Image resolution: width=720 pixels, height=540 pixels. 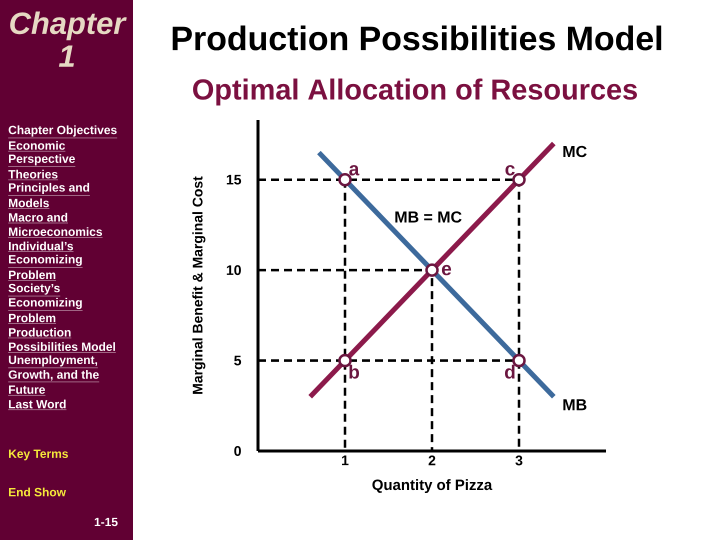 What do you see at coordinates (38, 217) in the screenshot?
I see `text: Macro and` at bounding box center [38, 217].